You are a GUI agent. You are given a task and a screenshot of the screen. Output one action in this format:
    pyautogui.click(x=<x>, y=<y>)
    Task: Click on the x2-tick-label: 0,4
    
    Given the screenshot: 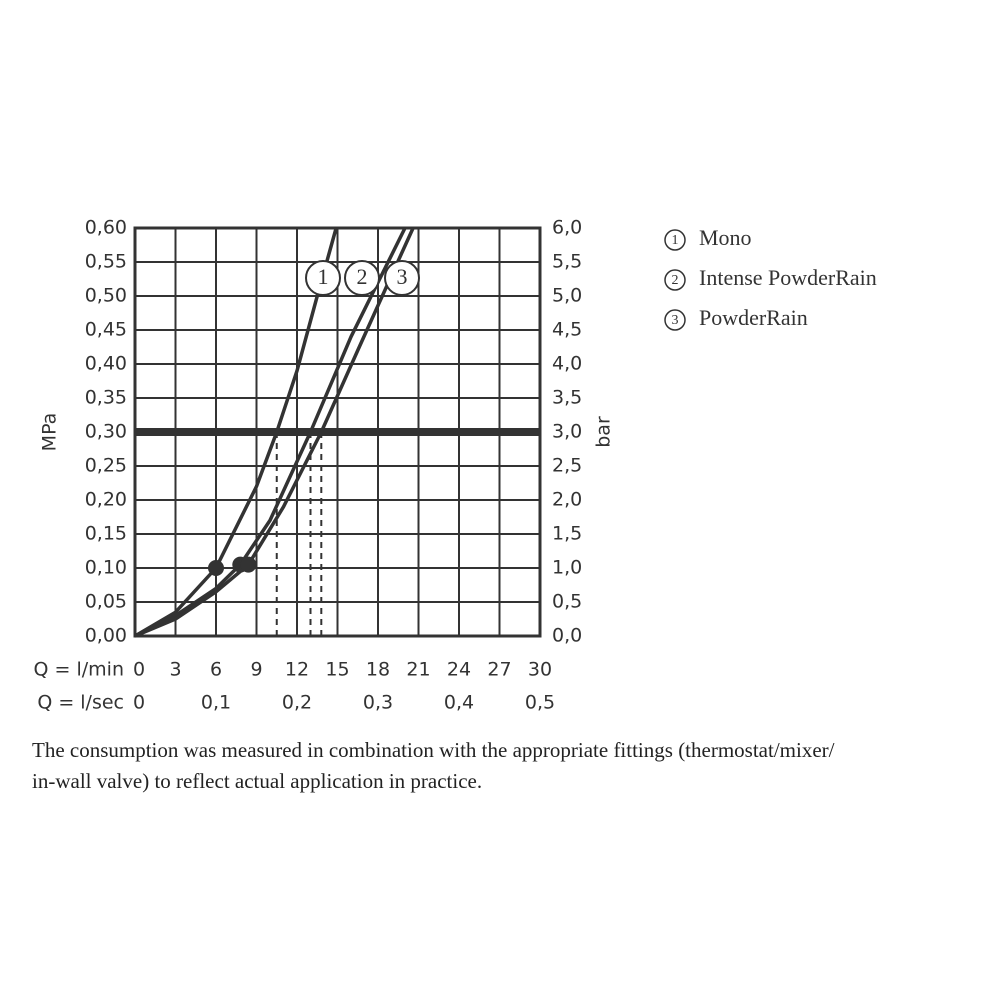 What is the action you would take?
    pyautogui.click(x=459, y=703)
    